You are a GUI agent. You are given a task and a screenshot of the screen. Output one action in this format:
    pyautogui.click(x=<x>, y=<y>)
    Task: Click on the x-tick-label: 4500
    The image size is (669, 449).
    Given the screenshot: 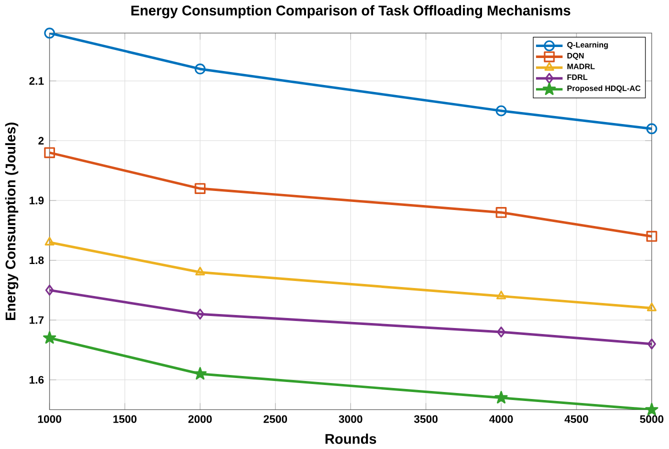 What is the action you would take?
    pyautogui.click(x=576, y=419)
    